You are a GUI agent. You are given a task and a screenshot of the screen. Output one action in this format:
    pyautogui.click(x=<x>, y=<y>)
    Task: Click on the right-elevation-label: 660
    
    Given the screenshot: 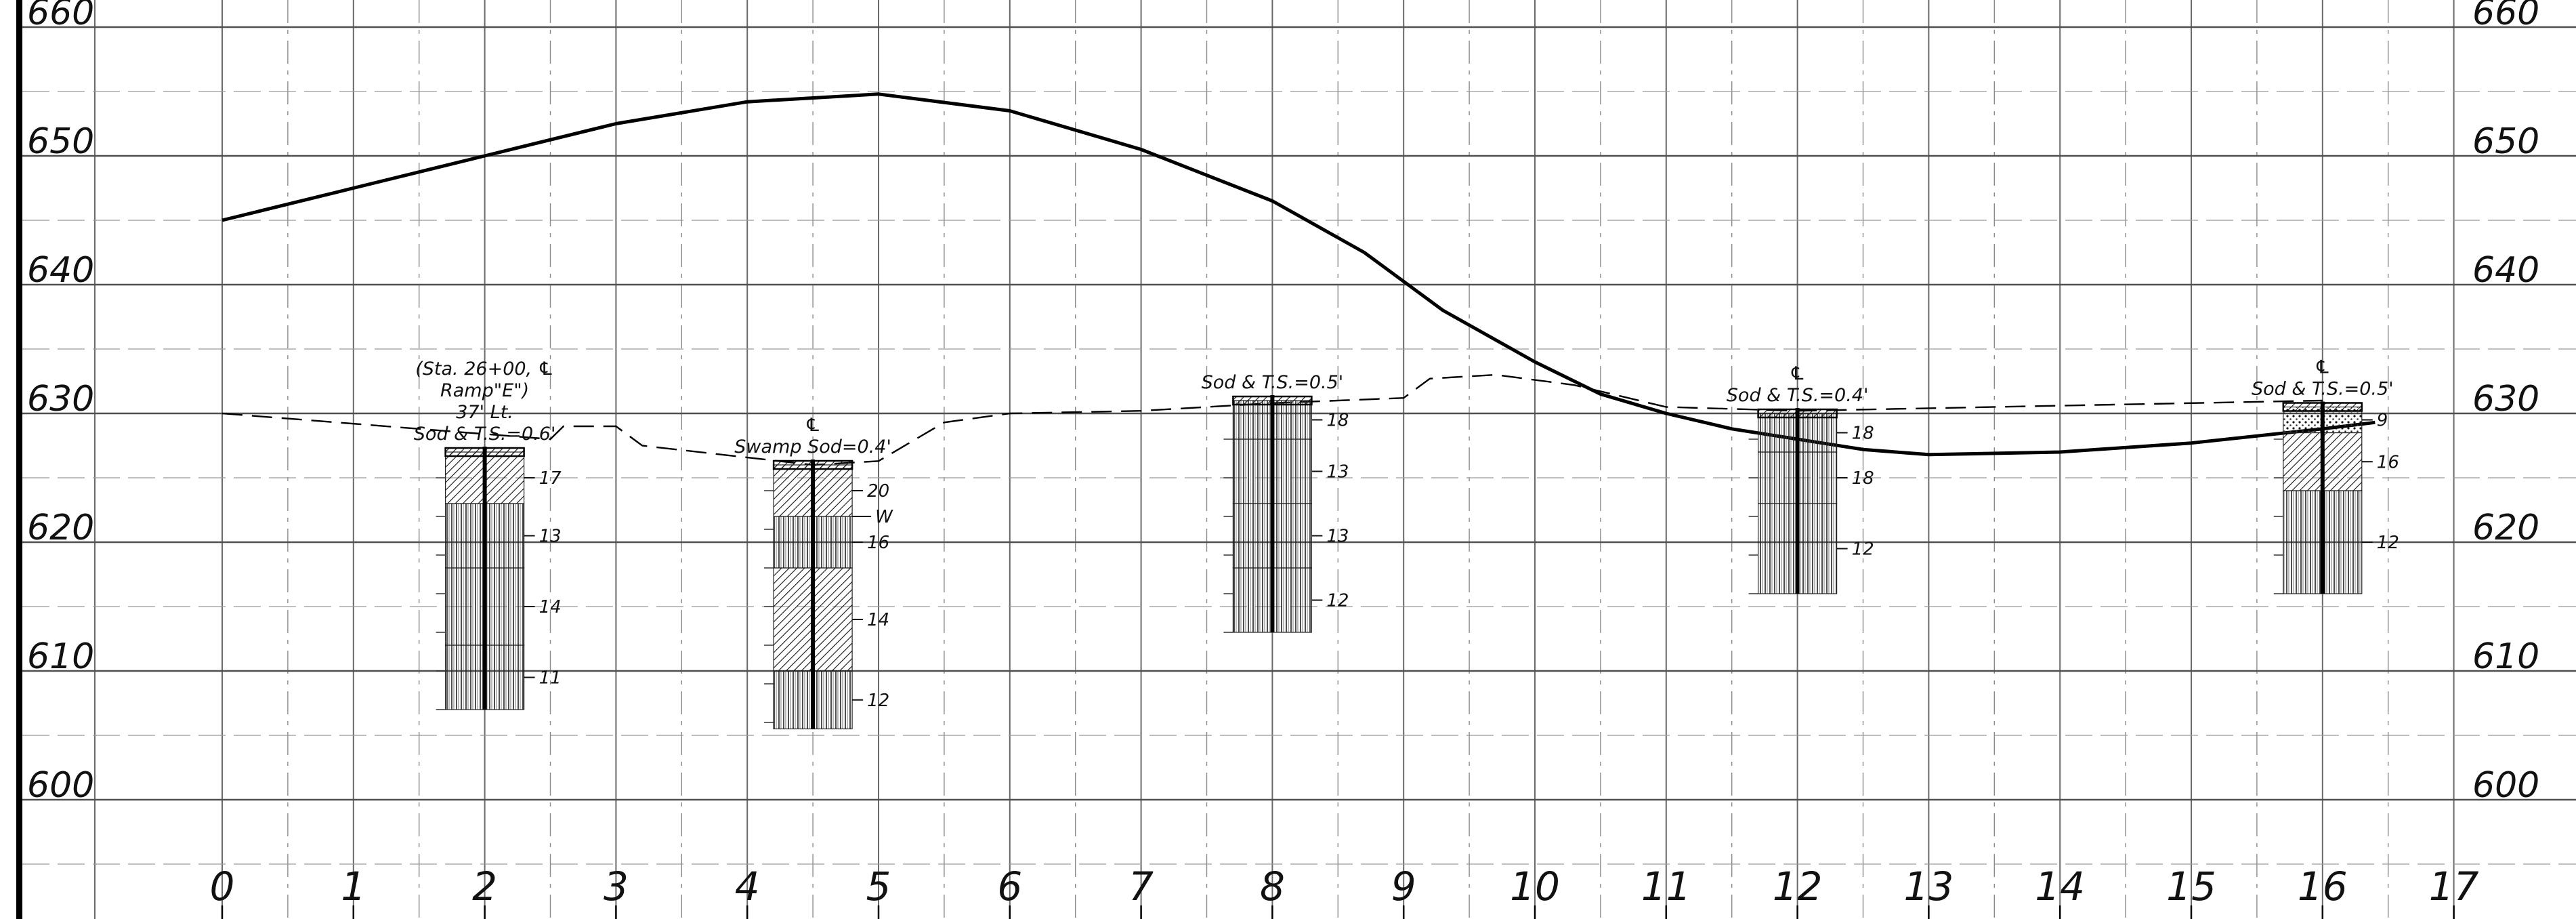 What is the action you would take?
    pyautogui.click(x=2505, y=16)
    